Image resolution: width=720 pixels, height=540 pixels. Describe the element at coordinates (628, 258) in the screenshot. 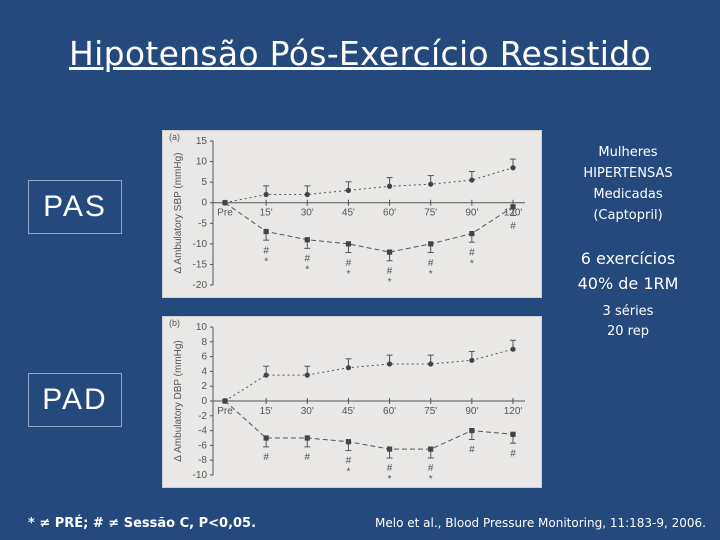

I see `exercises-text: 6 exercícios` at that location.